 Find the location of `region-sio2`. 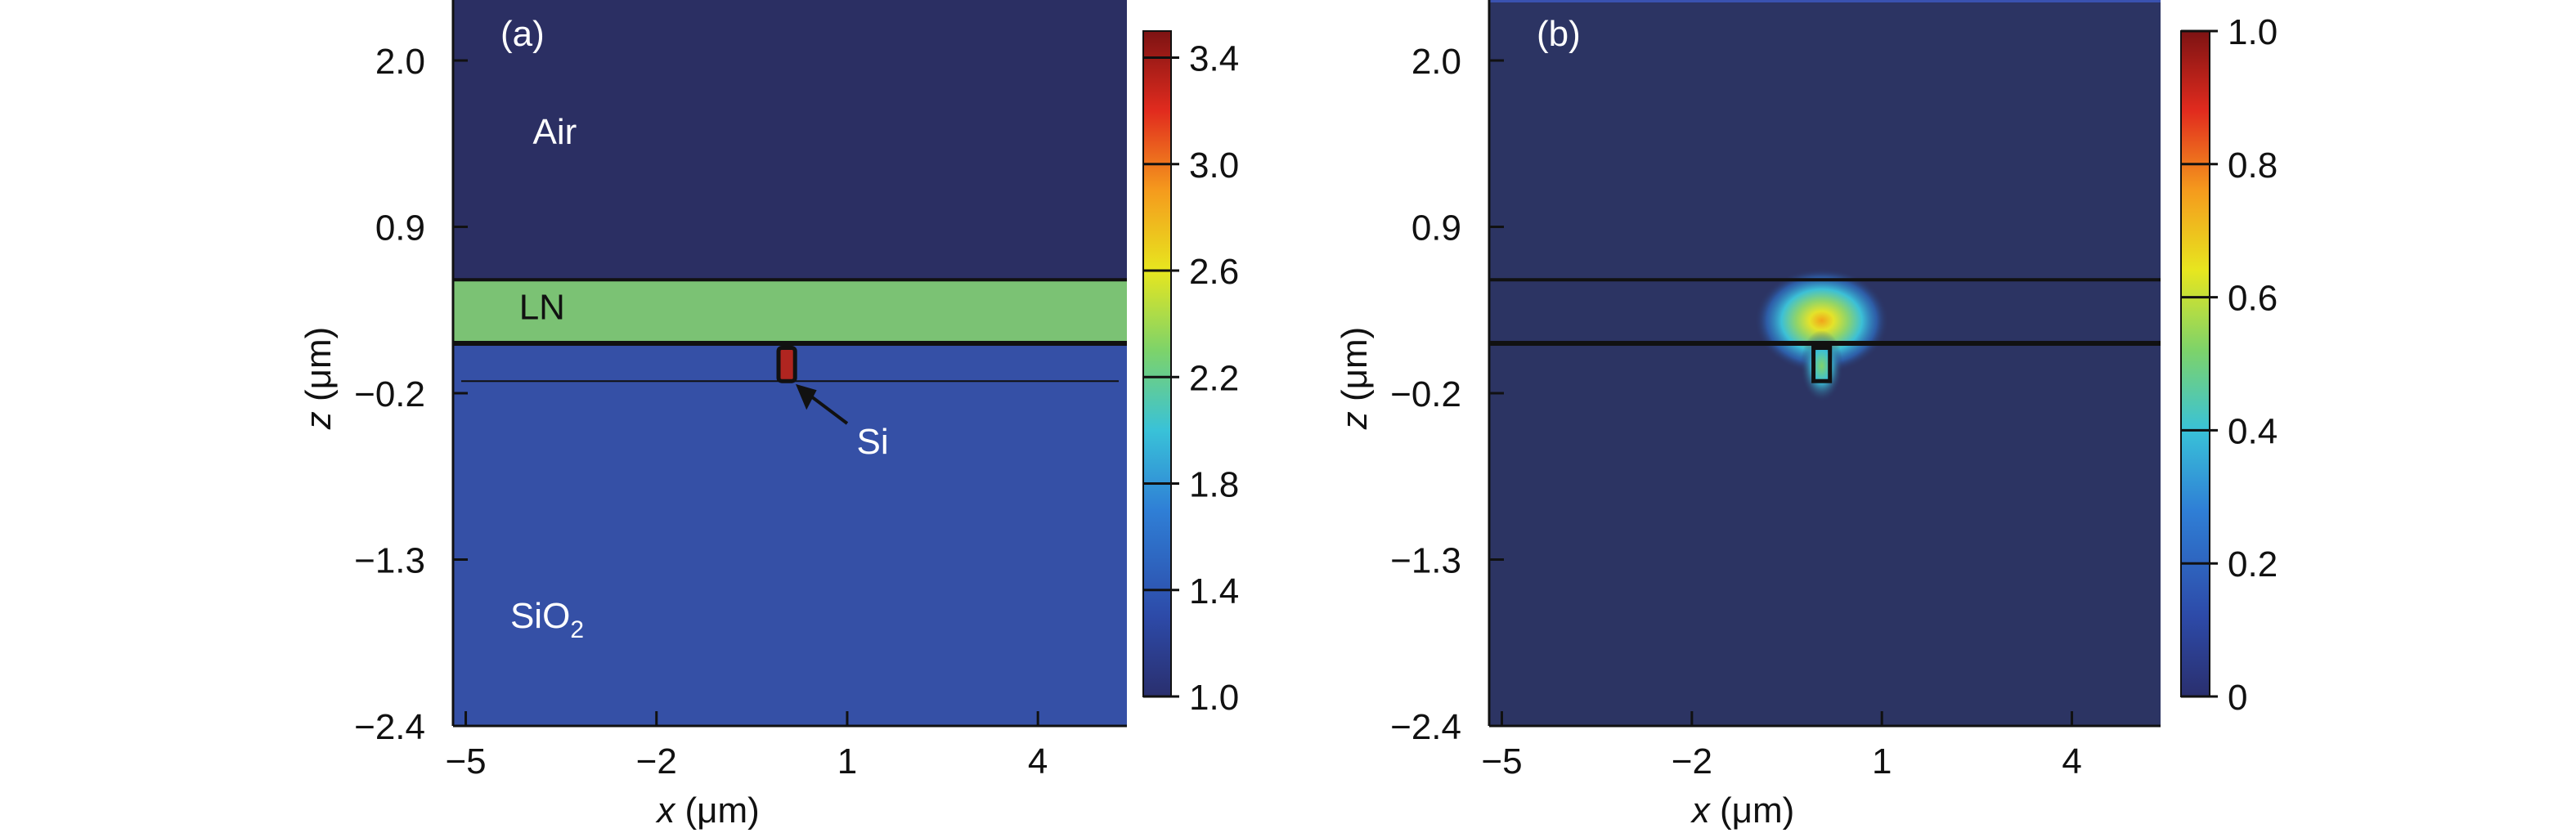

region-sio2 is located at coordinates (790, 535).